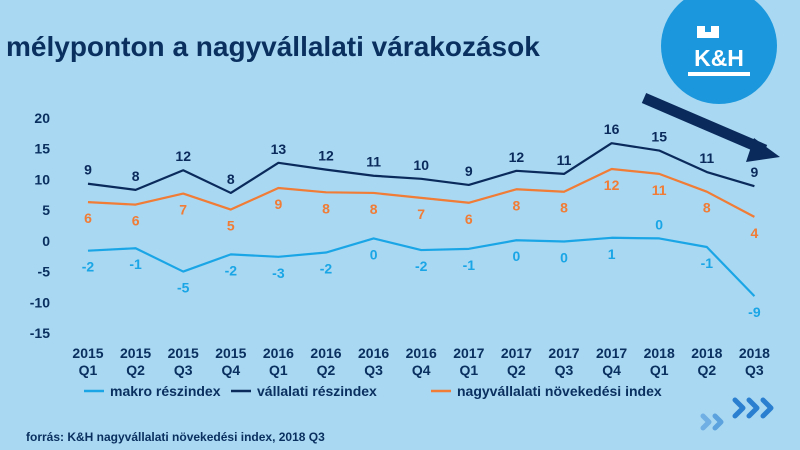 Image resolution: width=800 pixels, height=450 pixels. I want to click on series-vallalati: 9 8 12 8 13 12 11 10 9 12 11 16 15 11 9, so click(421, 158).